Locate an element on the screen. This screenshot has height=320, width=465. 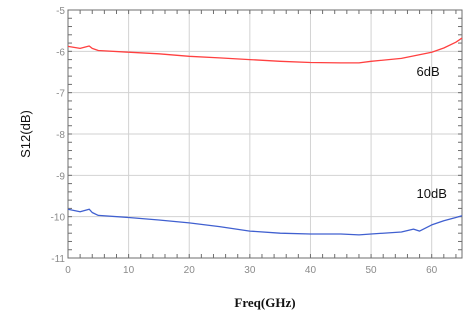
series-annotation: 10dB is located at coordinates (432, 193).